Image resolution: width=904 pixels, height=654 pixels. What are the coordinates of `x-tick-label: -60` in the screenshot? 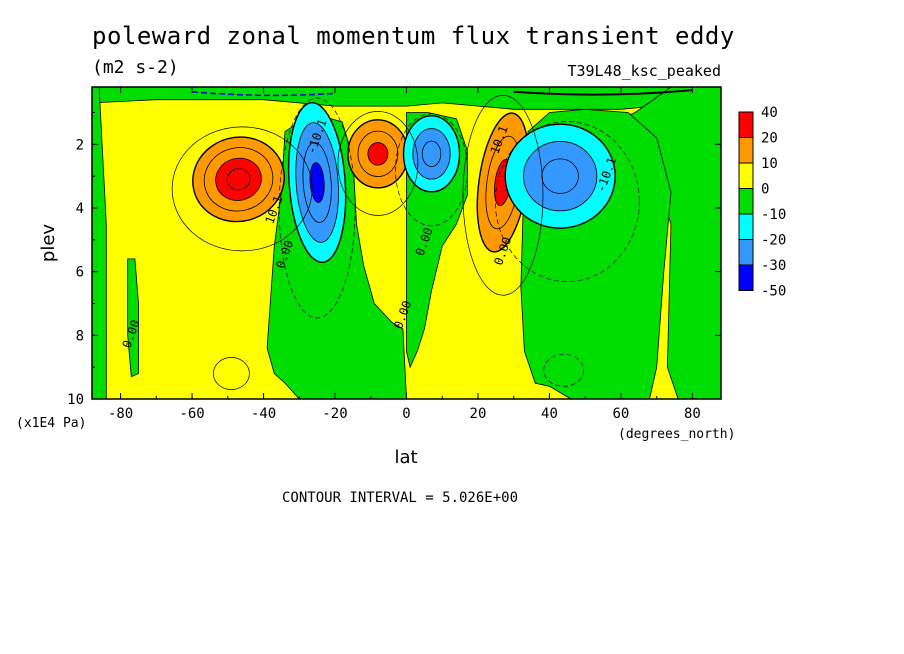 It's located at (191, 414).